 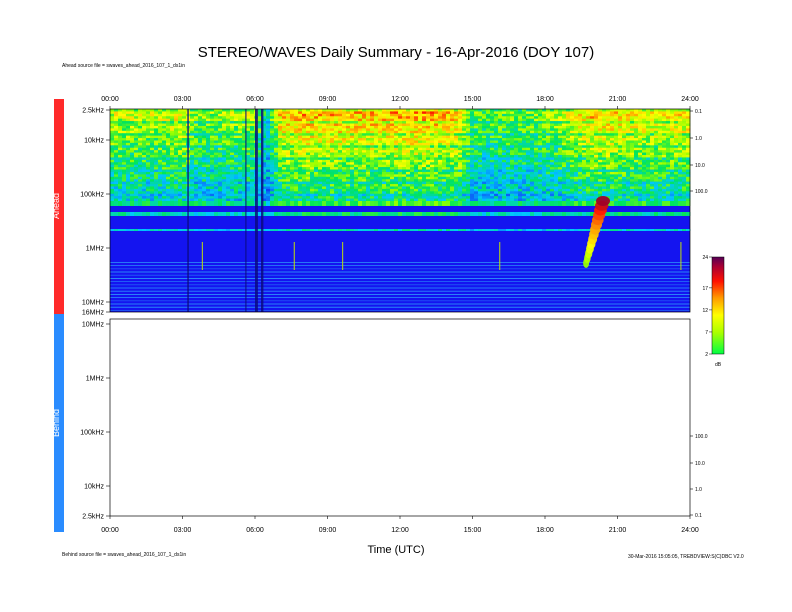 I want to click on radio-burst-feature, so click(x=596, y=232).